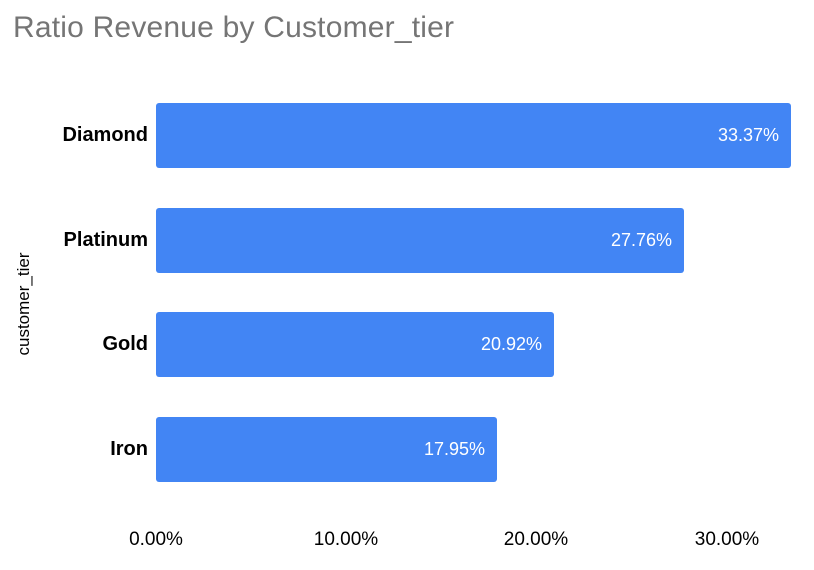 The height and width of the screenshot is (570, 814). I want to click on bar: 17.95%, so click(326, 449).